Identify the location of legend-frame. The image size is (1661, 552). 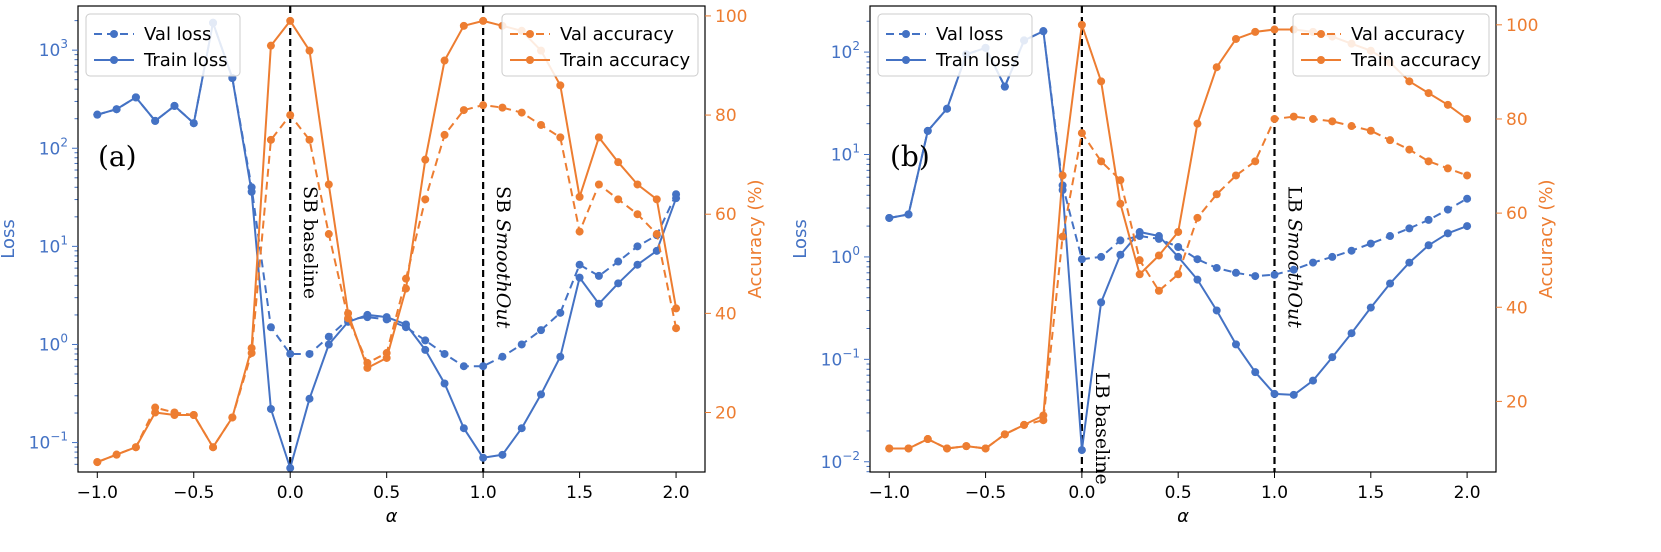
(1391, 45).